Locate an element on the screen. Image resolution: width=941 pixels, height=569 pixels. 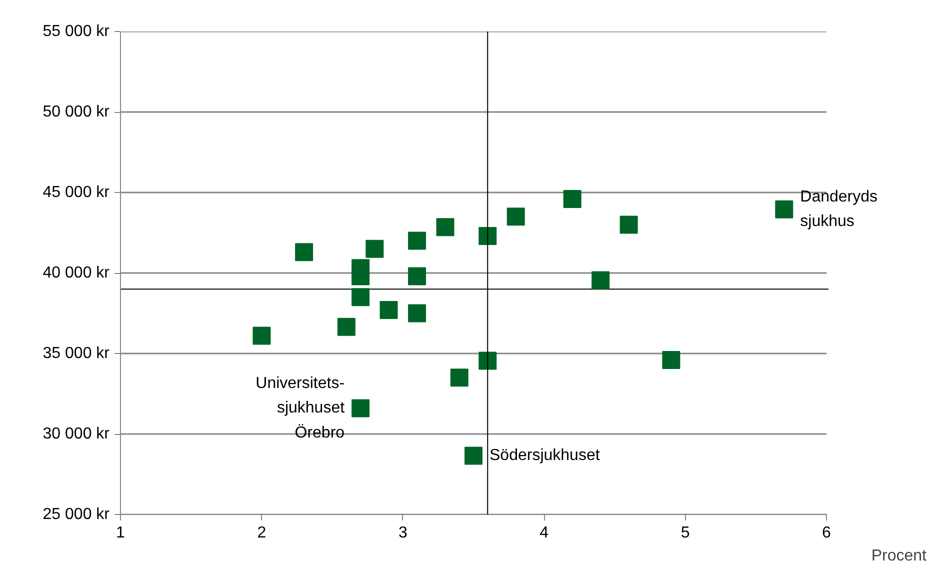
x-tick-label: 2 is located at coordinates (261, 533).